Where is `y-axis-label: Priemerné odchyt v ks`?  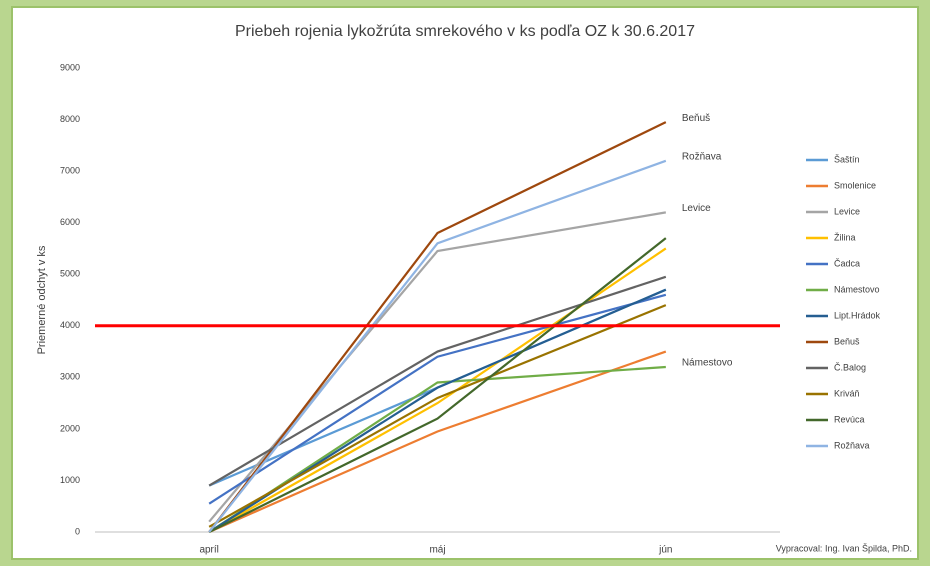 y-axis-label: Priemerné odchyt v ks is located at coordinates (42, 299).